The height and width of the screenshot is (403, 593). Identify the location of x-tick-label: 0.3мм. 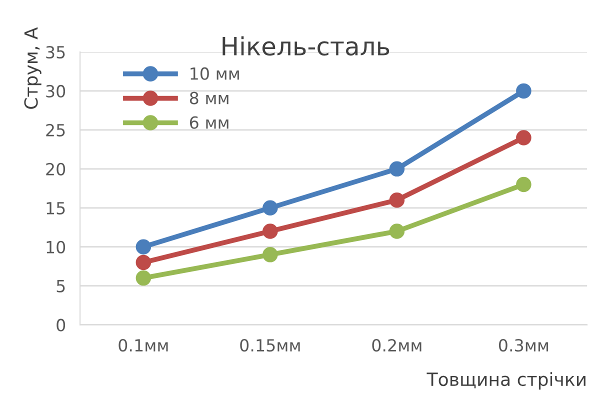
(523, 345).